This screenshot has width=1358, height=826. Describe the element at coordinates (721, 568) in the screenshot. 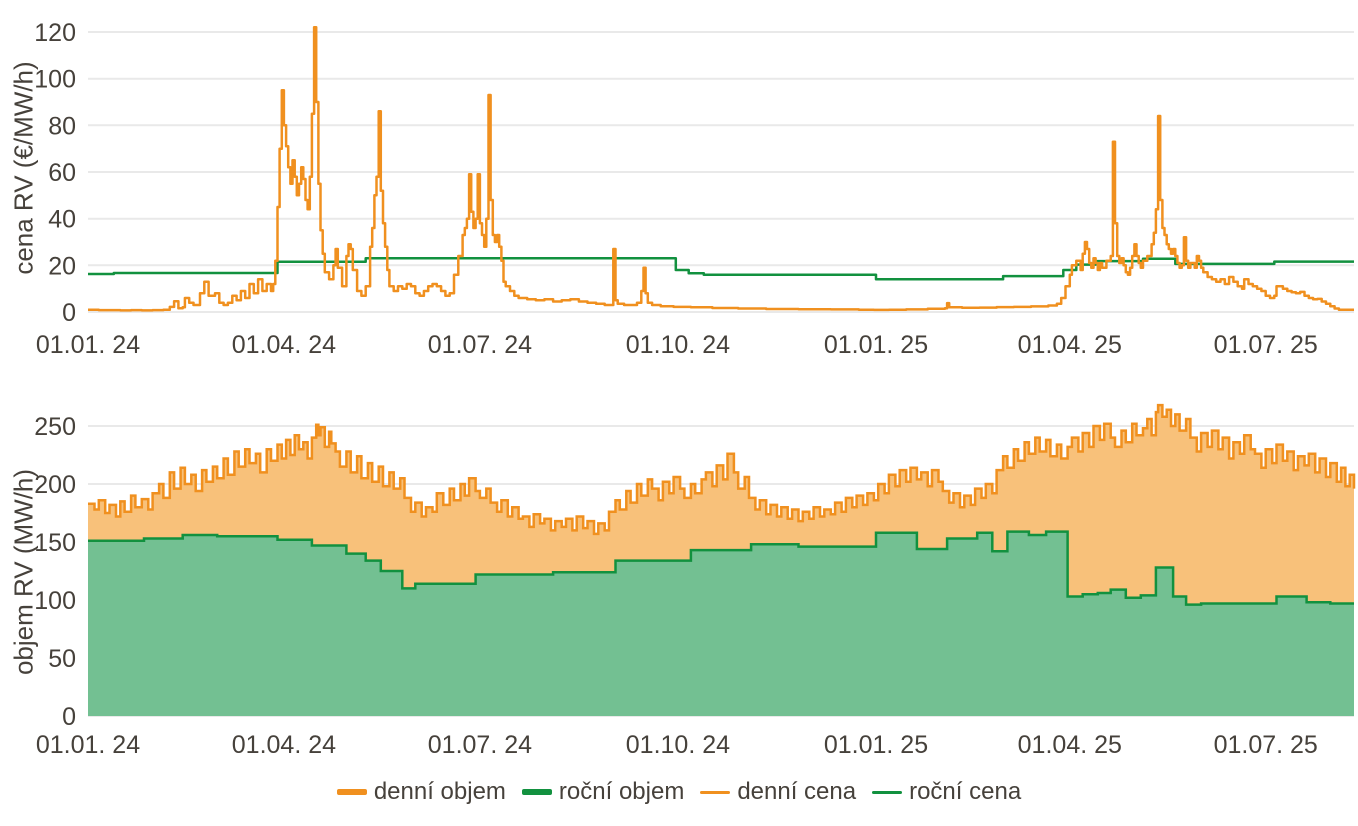

I see `series-border-rocni-objem` at that location.